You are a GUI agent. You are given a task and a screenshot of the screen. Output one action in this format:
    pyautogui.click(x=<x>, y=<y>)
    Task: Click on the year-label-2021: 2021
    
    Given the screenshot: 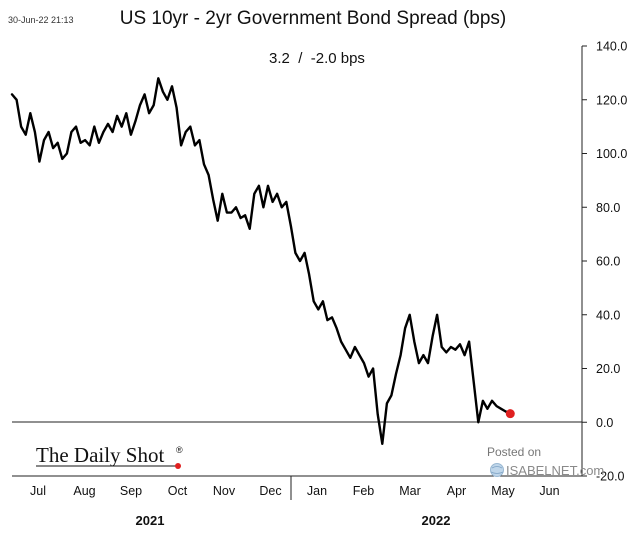 What is the action you would take?
    pyautogui.click(x=150, y=520)
    